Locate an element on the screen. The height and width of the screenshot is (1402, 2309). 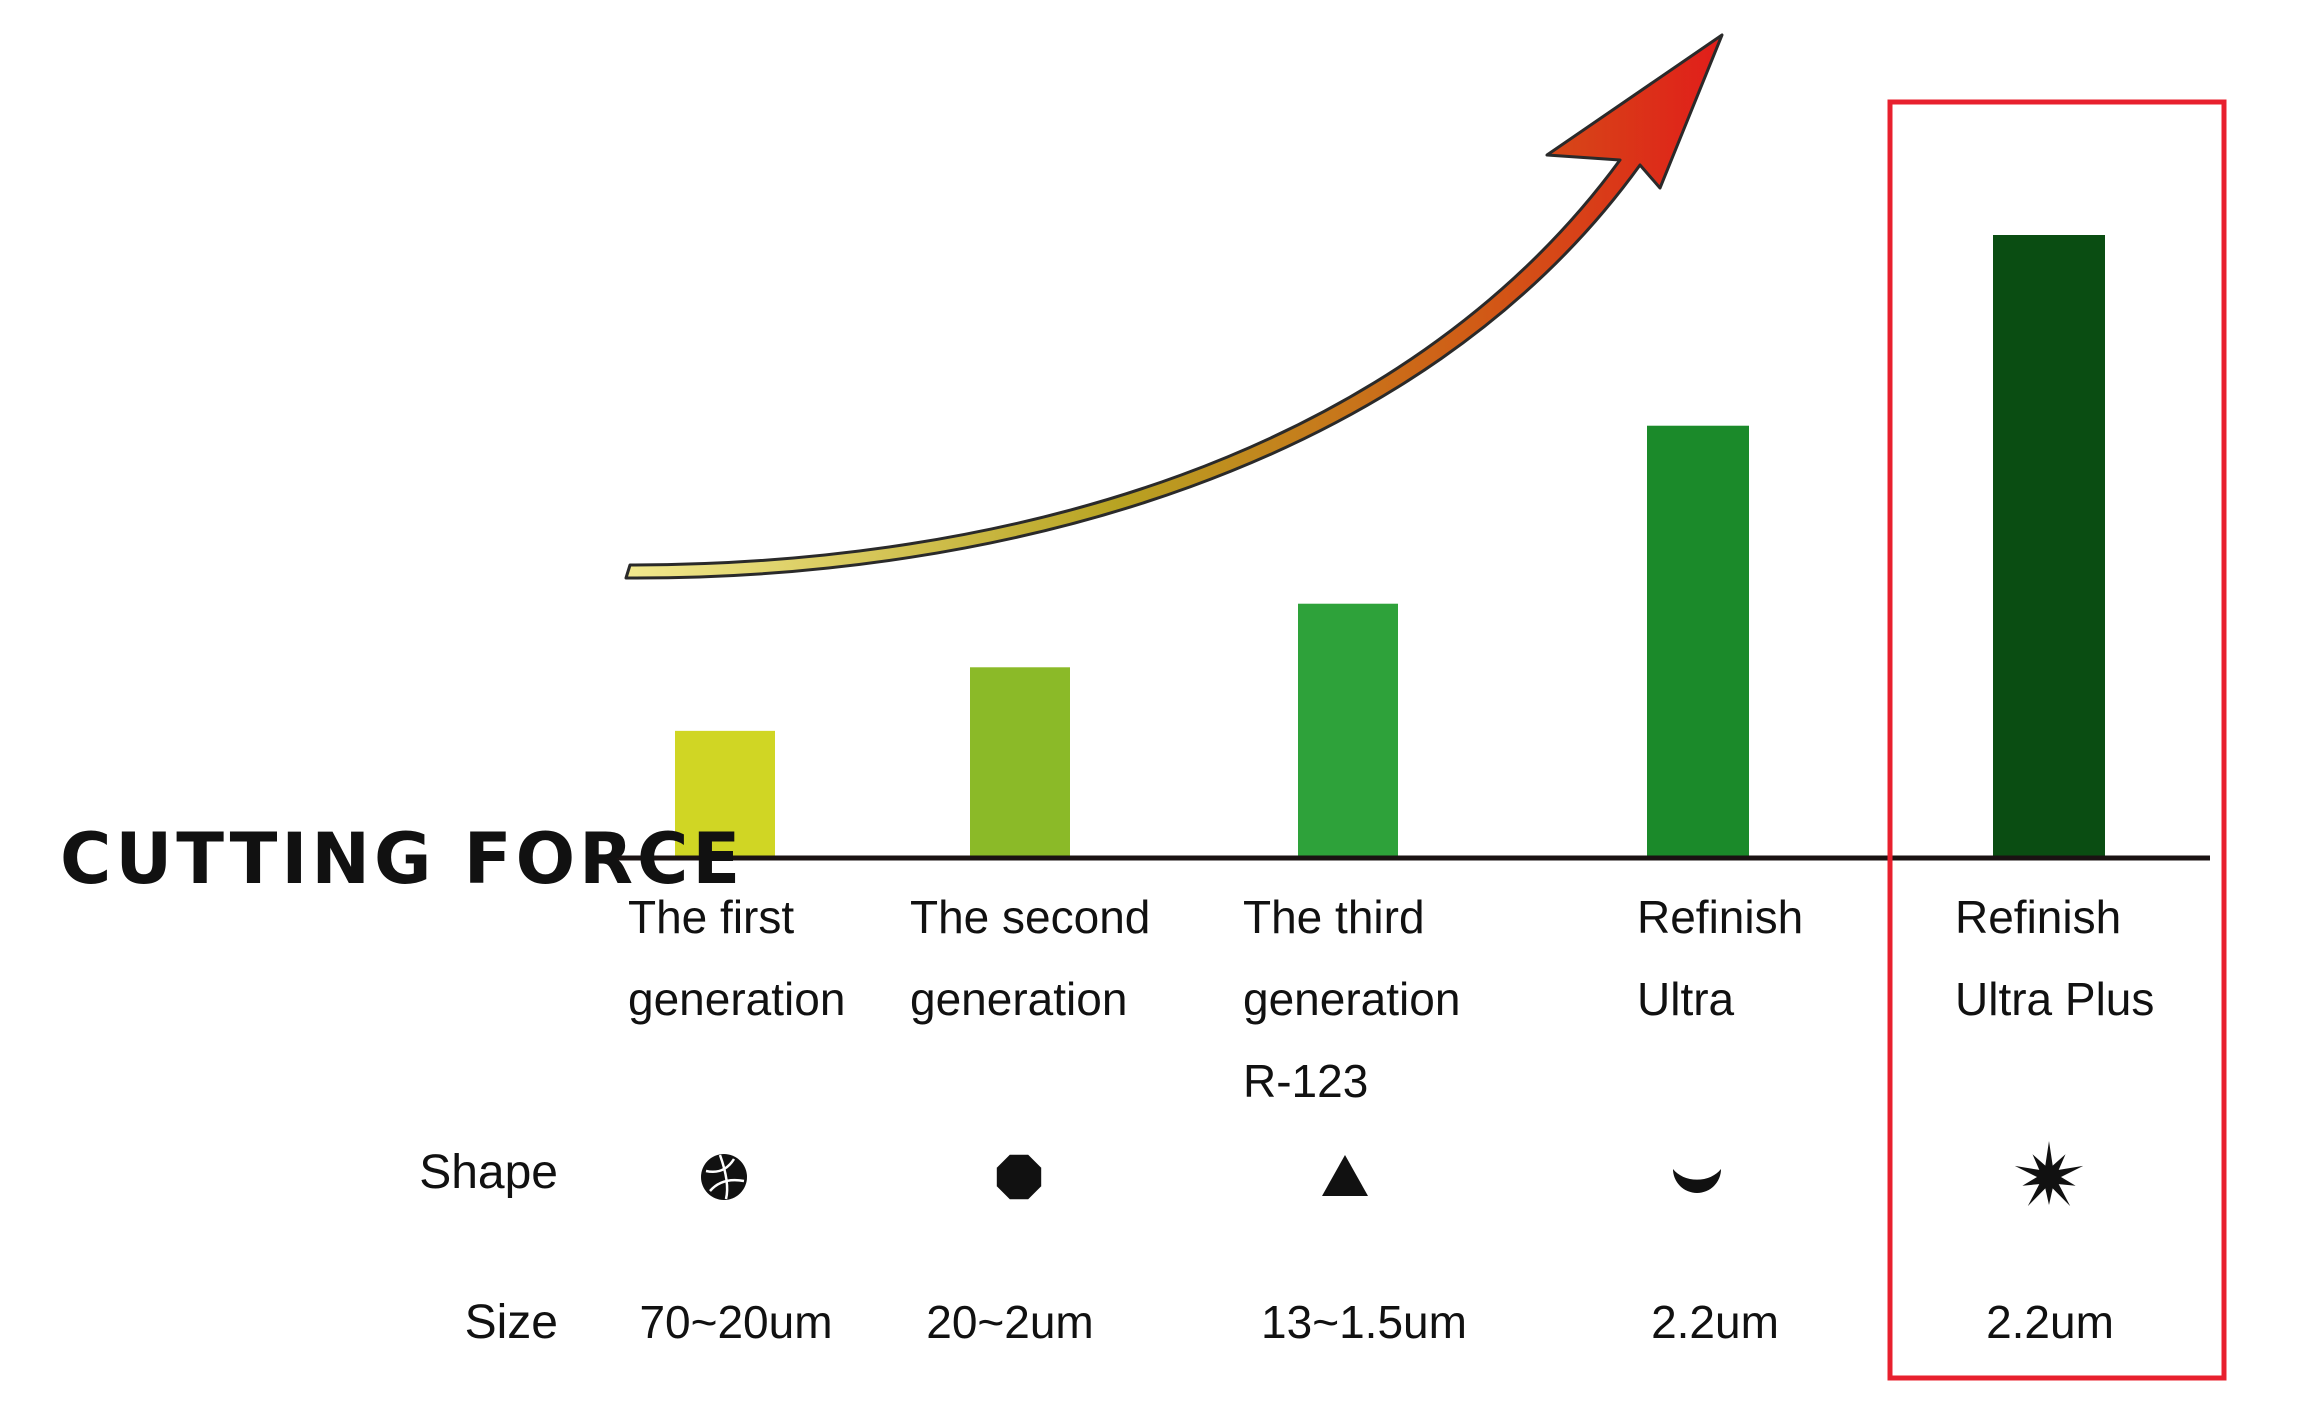
highlight-box is located at coordinates (2057, 740).